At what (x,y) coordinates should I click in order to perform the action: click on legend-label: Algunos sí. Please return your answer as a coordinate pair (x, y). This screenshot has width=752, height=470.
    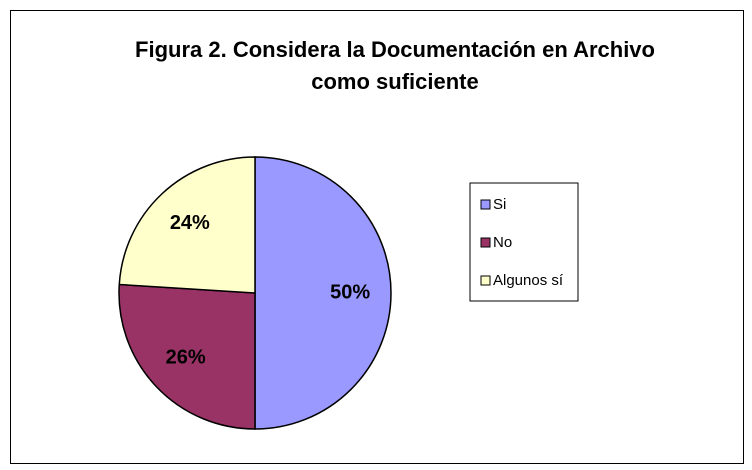
    Looking at the image, I should click on (528, 280).